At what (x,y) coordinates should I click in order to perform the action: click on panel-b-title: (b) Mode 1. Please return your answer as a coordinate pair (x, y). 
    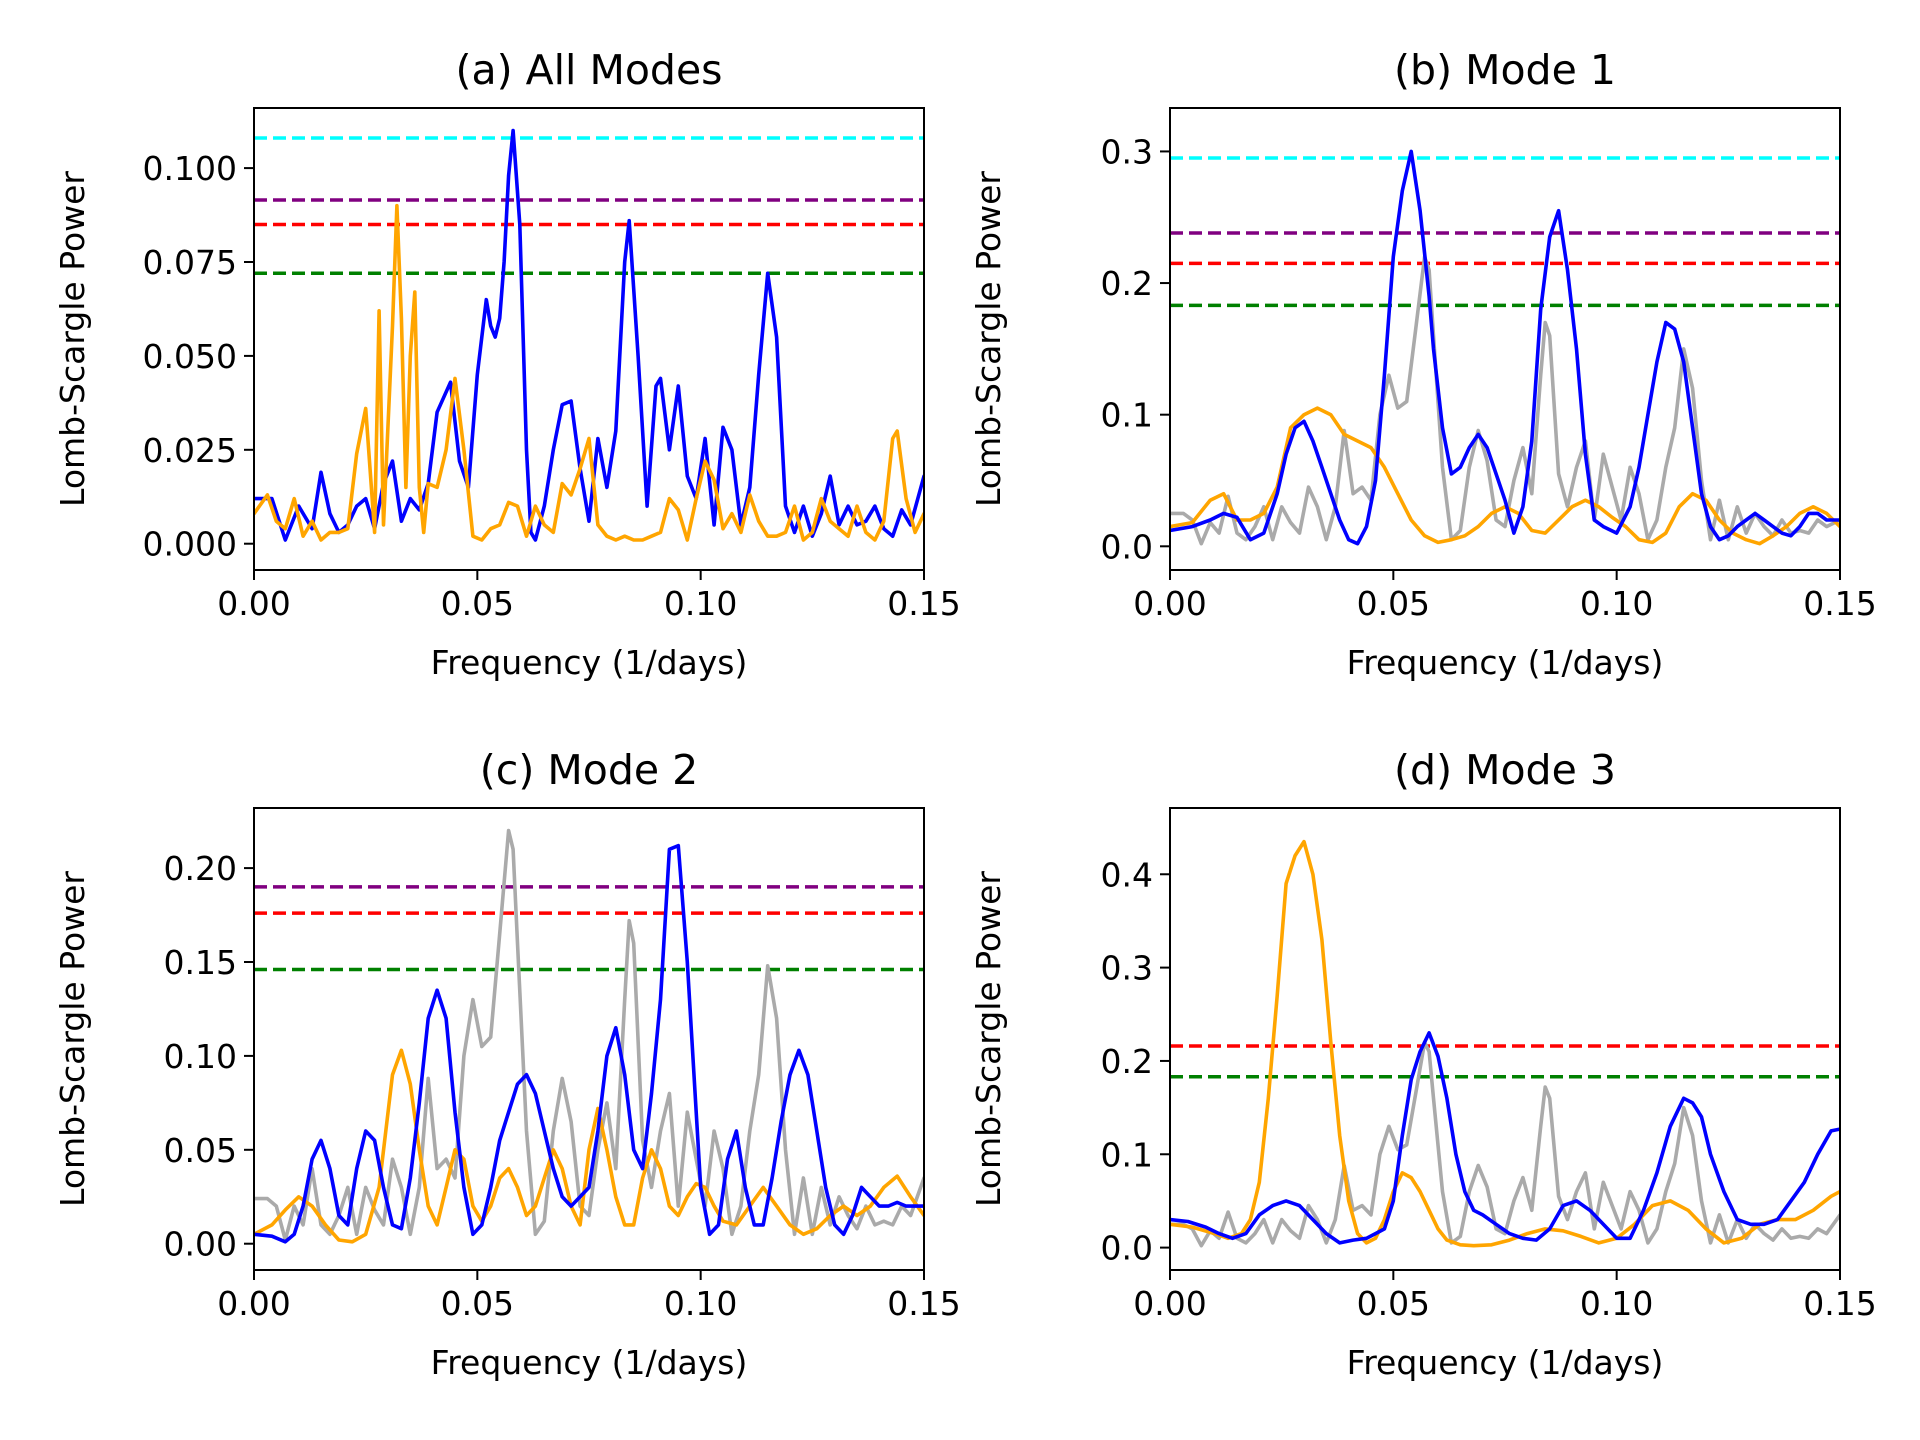
    Looking at the image, I should click on (1505, 70).